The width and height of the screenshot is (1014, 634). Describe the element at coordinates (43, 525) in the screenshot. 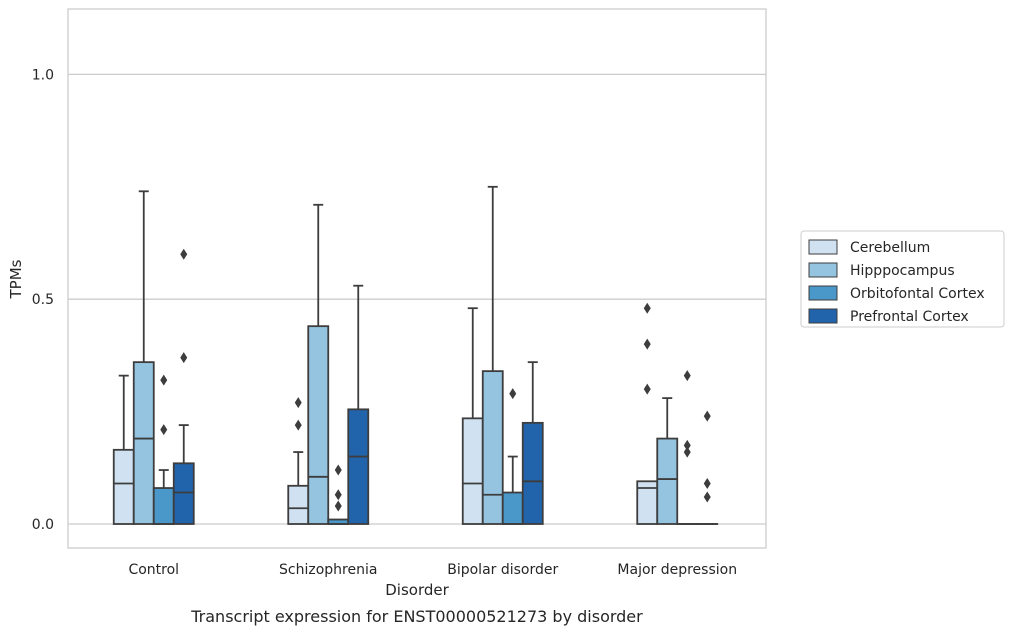

I see `y-tick-label: 0.0` at that location.